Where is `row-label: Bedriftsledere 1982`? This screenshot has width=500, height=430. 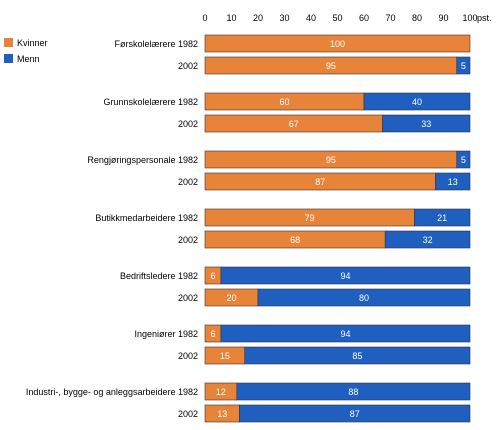
row-label: Bedriftsledere 1982 is located at coordinates (159, 276).